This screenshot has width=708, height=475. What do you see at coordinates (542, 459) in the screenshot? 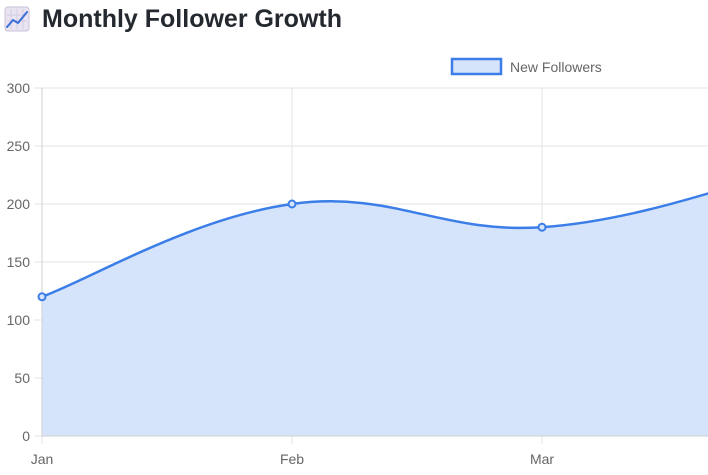
I see `x-tick-label: Mar` at bounding box center [542, 459].